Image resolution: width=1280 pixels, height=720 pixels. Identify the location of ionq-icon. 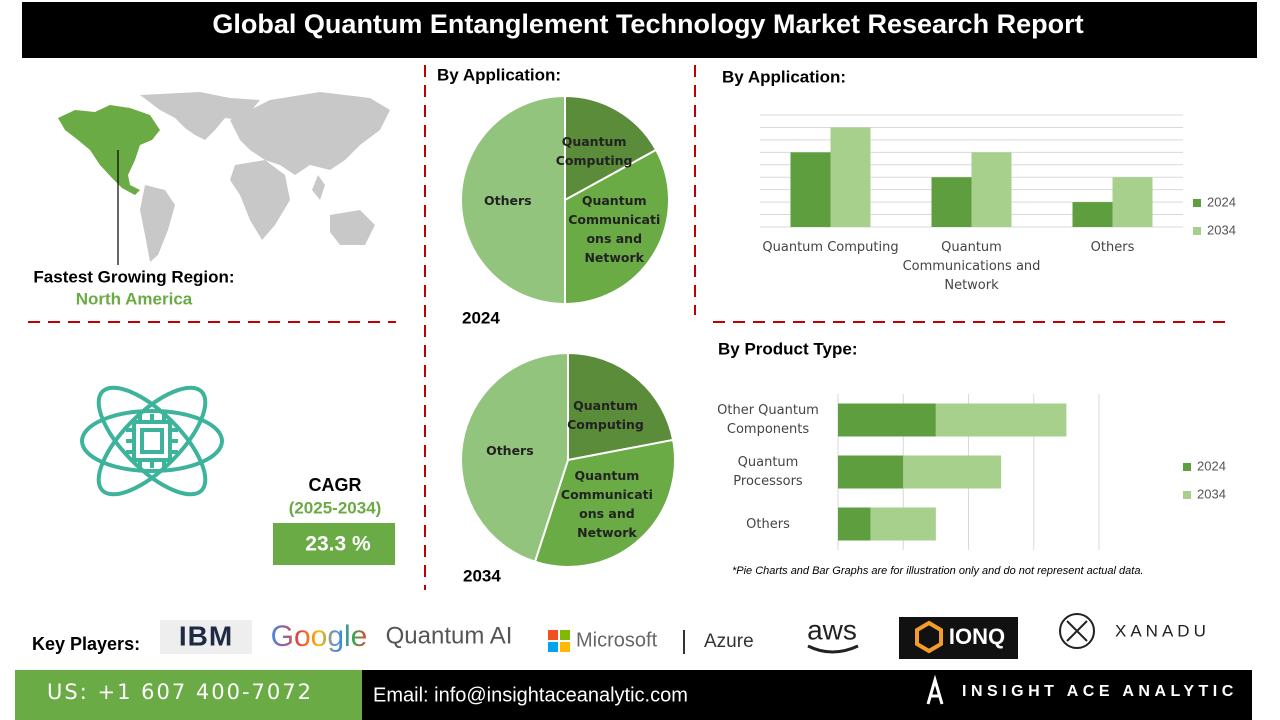
(929, 637).